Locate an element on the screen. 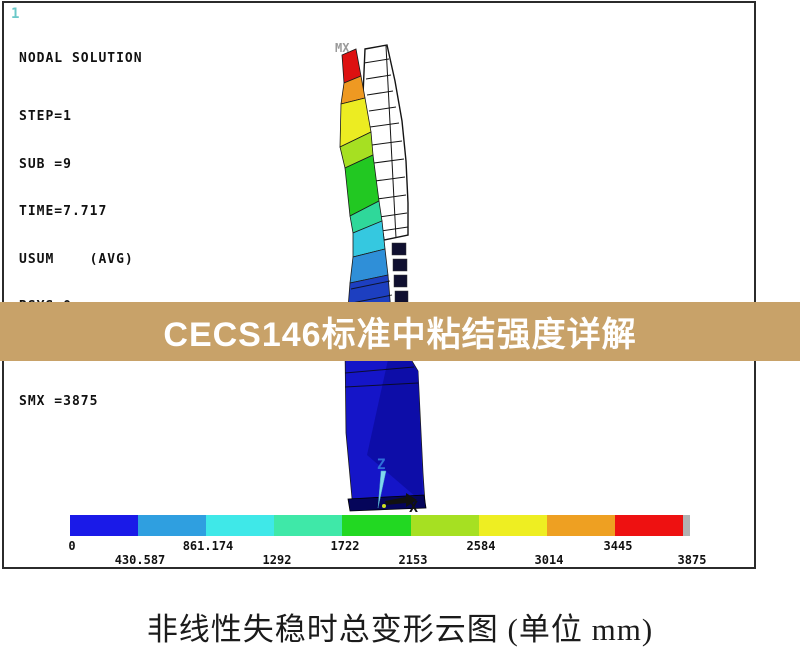  figure-caption: 非线性失稳时总变形云图 (单位 mm) is located at coordinates (400, 629).